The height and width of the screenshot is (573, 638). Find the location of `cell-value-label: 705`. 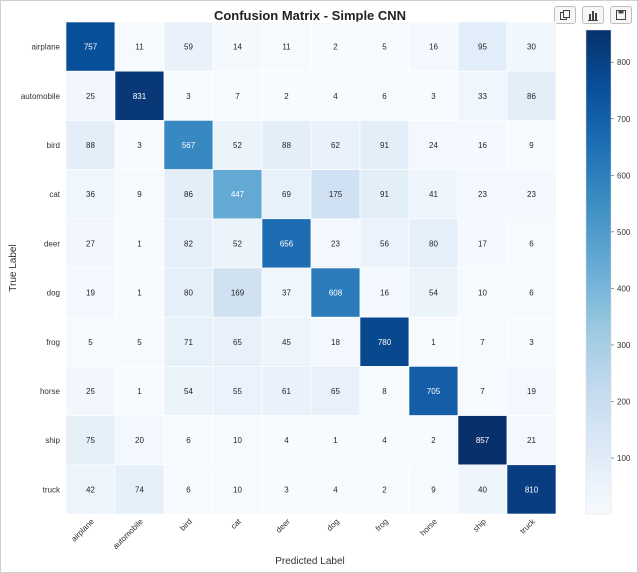

cell-value-label: 705 is located at coordinates (434, 391).